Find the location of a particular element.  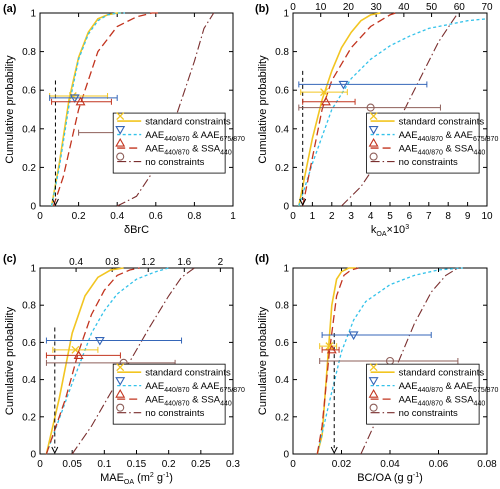

top-tick-label: 0.4 is located at coordinates (76, 262).